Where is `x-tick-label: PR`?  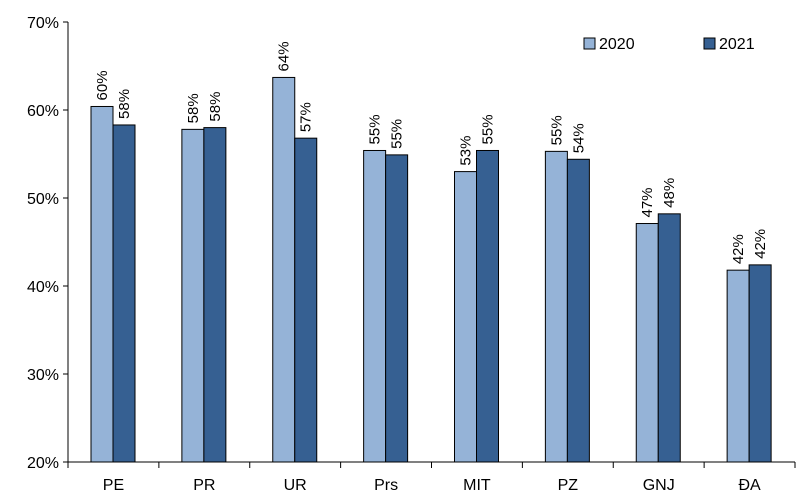
x-tick-label: PR is located at coordinates (204, 485).